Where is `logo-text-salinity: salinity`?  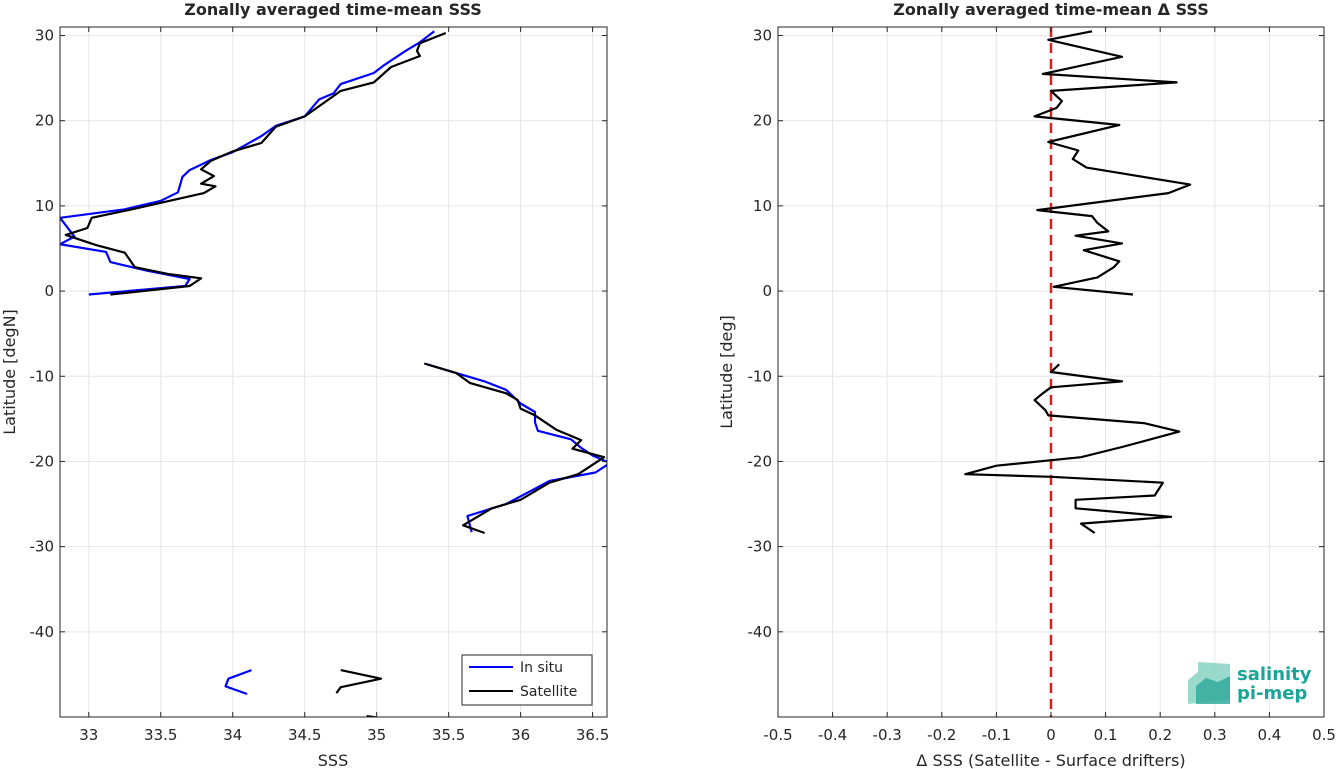 logo-text-salinity: salinity is located at coordinates (1274, 674).